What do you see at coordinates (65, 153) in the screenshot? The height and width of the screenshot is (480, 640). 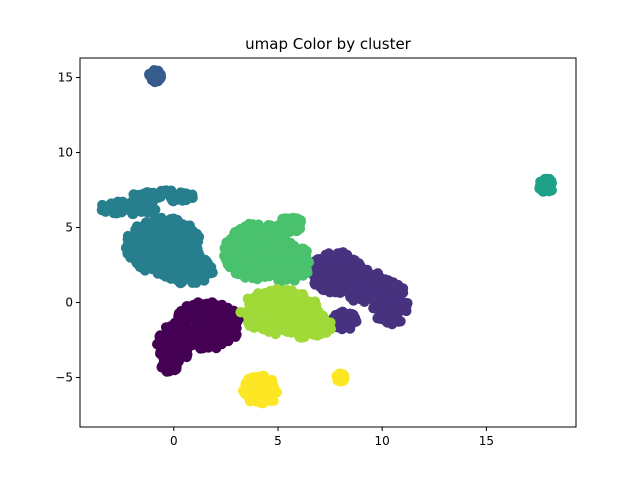 I see `y-tick-label: 10` at bounding box center [65, 153].